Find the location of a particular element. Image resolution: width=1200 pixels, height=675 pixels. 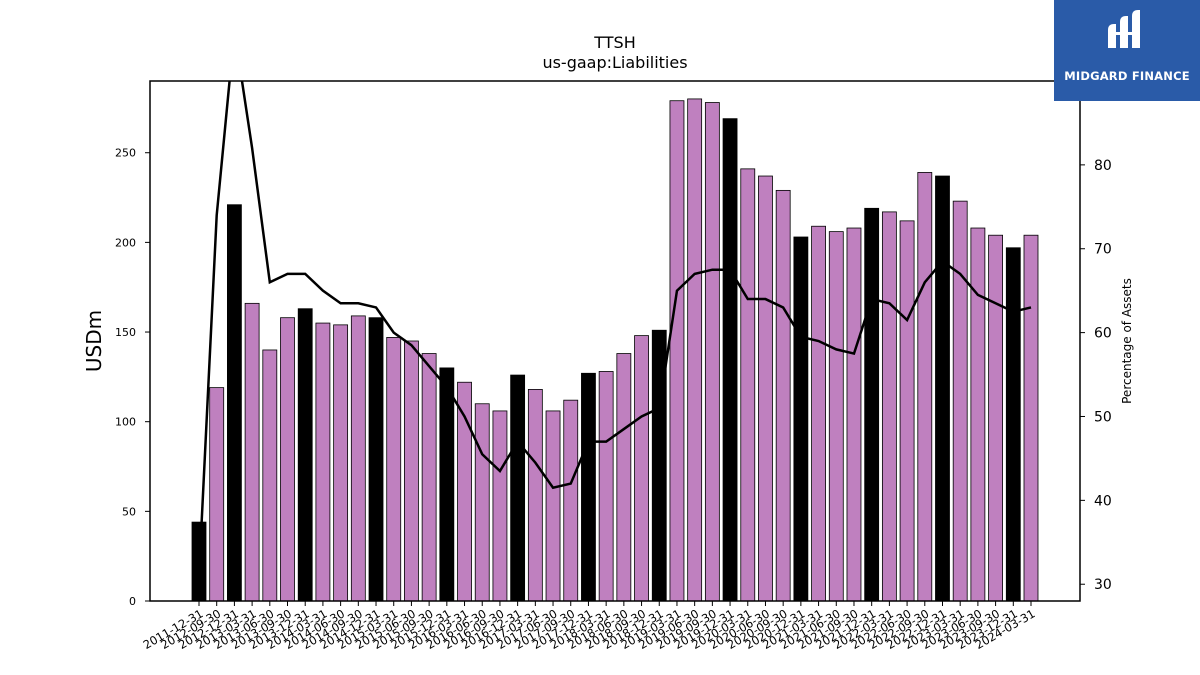

y2-tick-label: 40 is located at coordinates (1103, 501).